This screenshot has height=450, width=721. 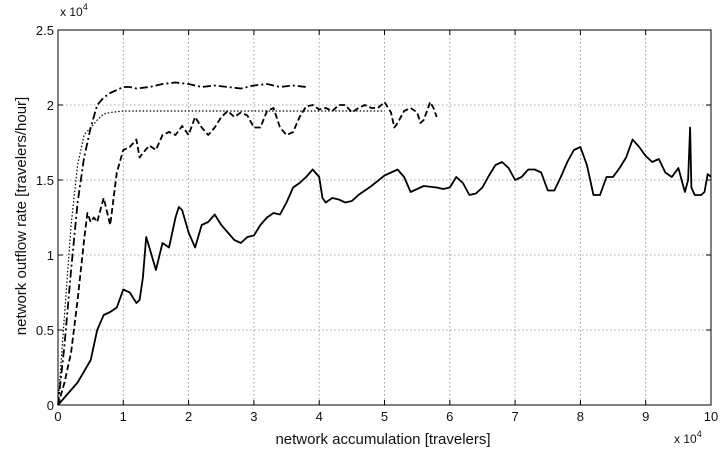 I want to click on y-tick-label: 0.5, so click(x=45, y=330).